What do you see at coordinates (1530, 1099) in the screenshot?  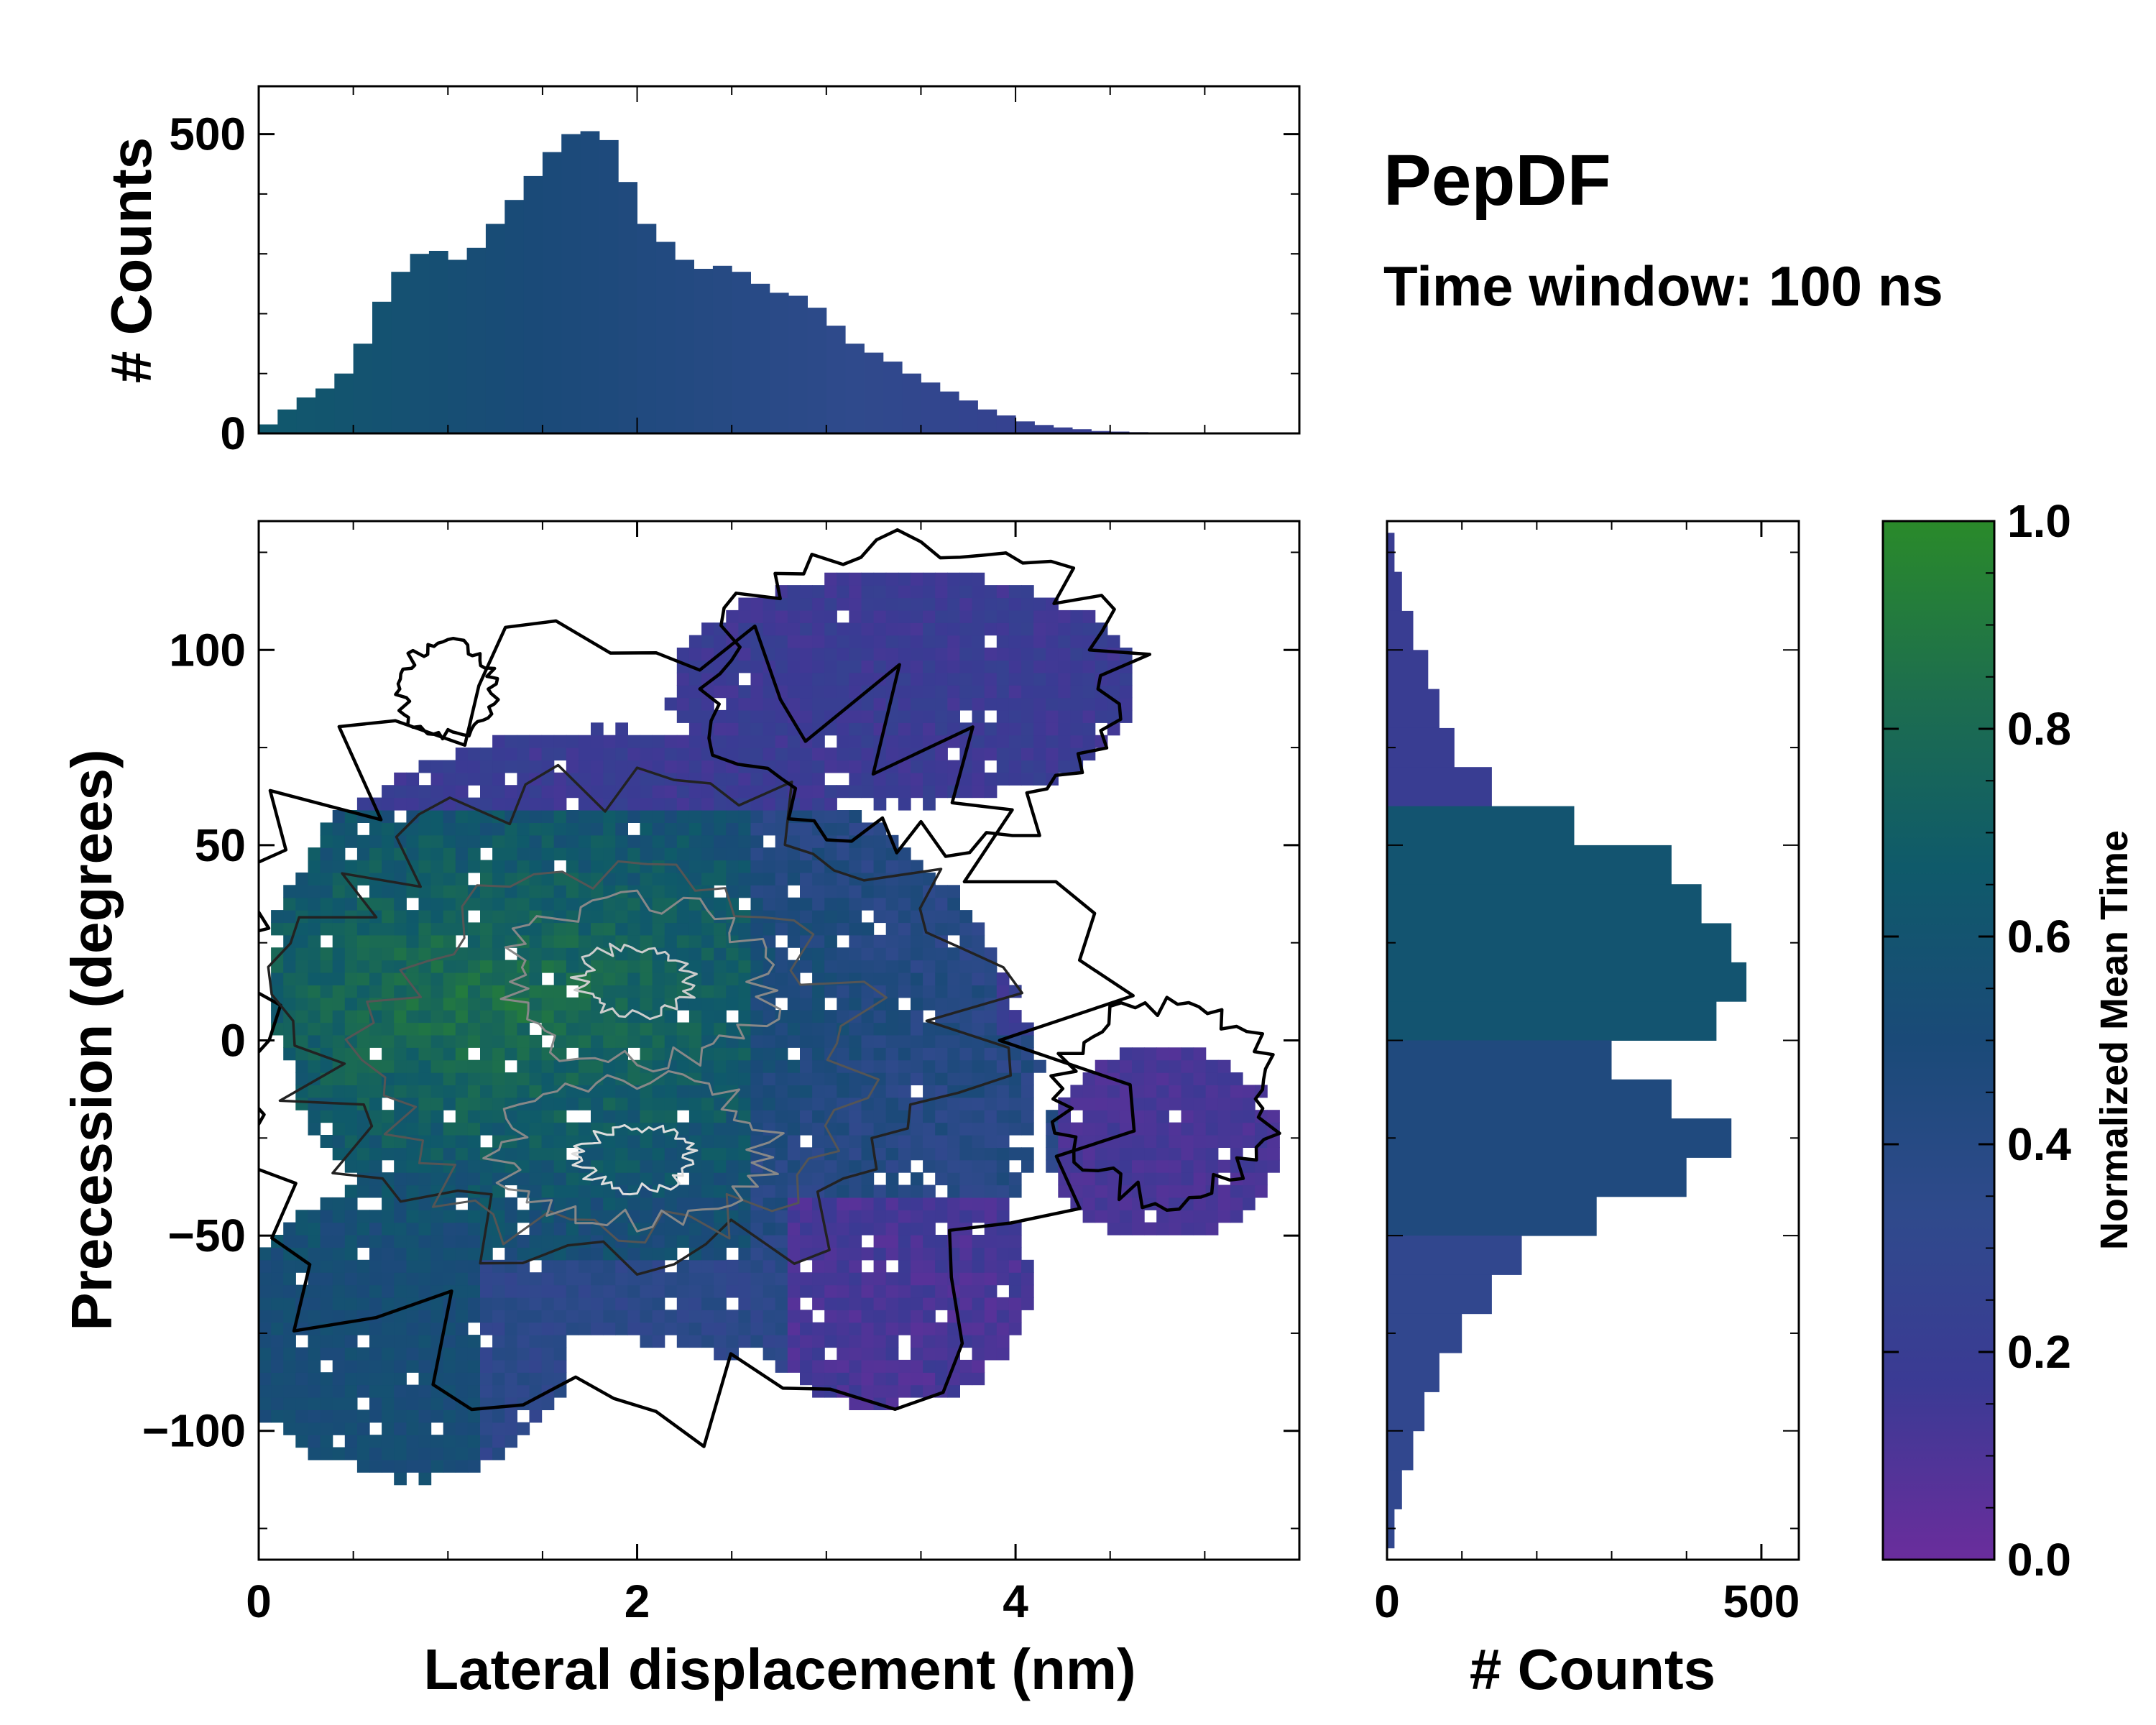 I see `right-hist-bar` at bounding box center [1530, 1099].